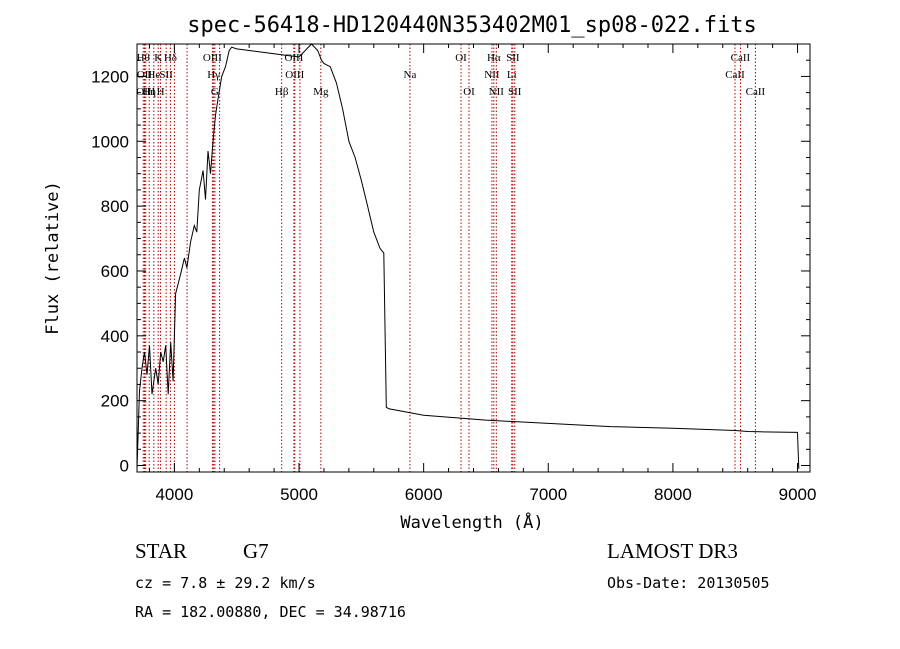 The width and height of the screenshot is (900, 649). What do you see at coordinates (145, 75) in the screenshot?
I see `spectral-line-label: OII` at bounding box center [145, 75].